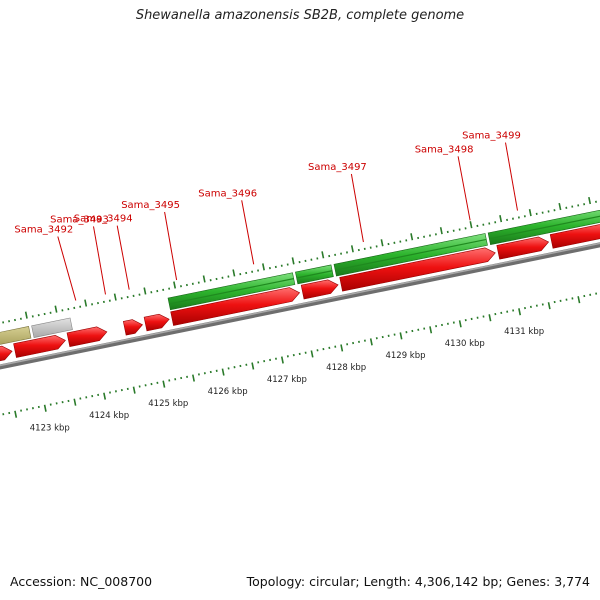  What do you see at coordinates (168, 404) in the screenshot?
I see `kbp-label: 4125 kbp` at bounding box center [168, 404].